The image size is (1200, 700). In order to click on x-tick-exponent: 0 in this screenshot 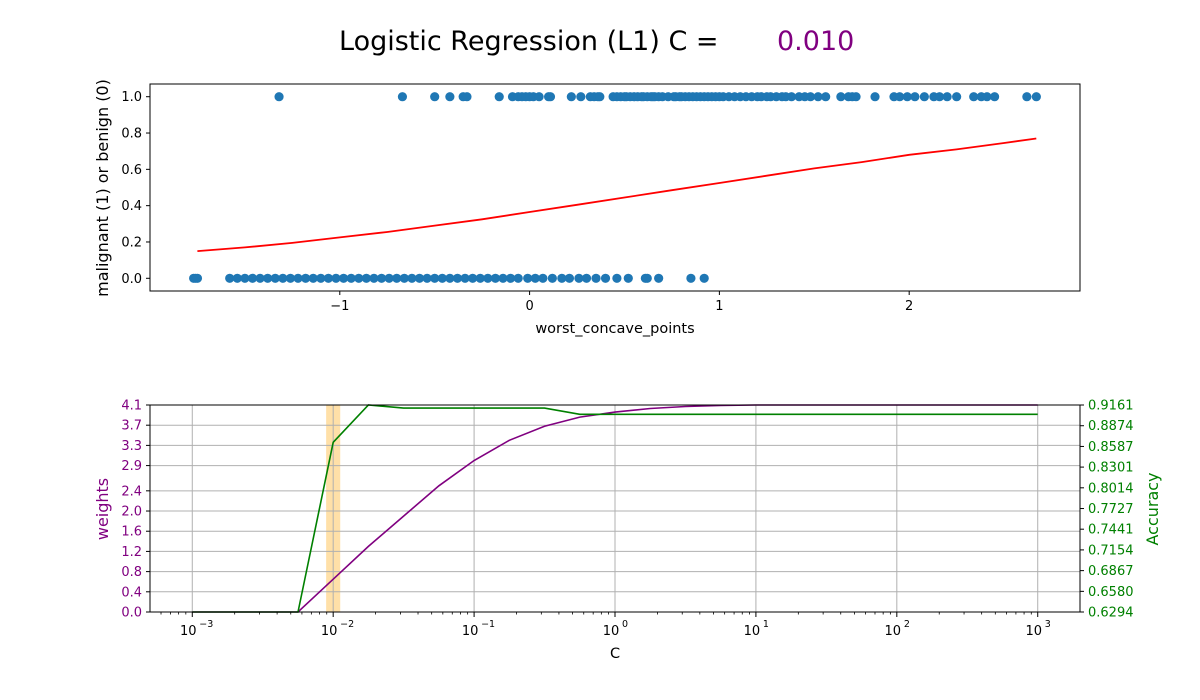, I will do `click(625, 624)`.